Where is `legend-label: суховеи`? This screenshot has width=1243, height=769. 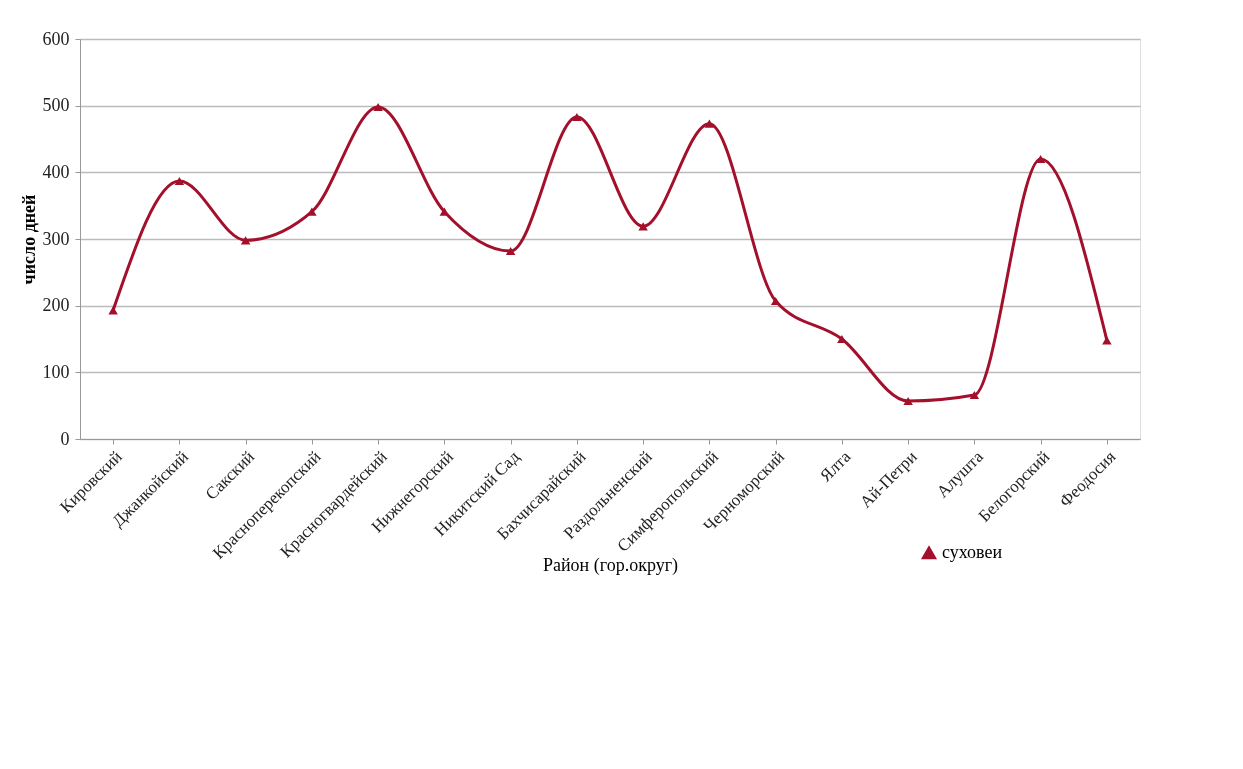 legend-label: суховеи is located at coordinates (972, 552).